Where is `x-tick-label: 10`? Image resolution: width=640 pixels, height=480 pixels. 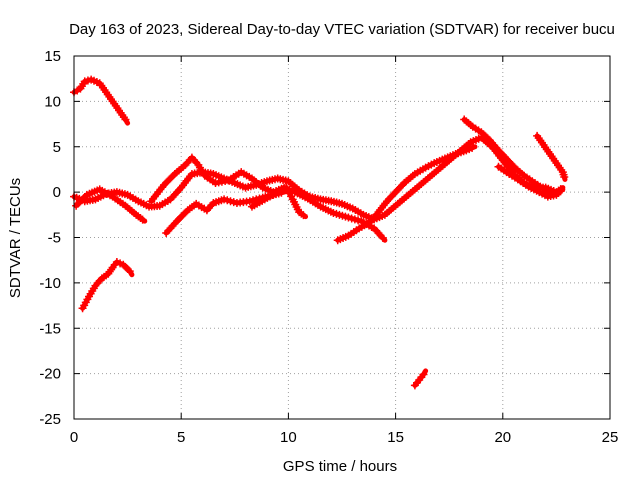
x-tick-label: 10 is located at coordinates (288, 437).